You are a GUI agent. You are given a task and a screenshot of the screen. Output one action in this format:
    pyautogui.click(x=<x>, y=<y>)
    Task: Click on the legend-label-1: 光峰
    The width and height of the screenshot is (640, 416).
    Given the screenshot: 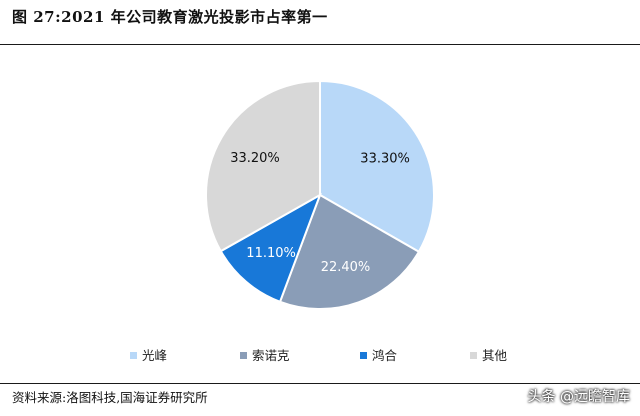 What is the action you would take?
    pyautogui.click(x=155, y=355)
    